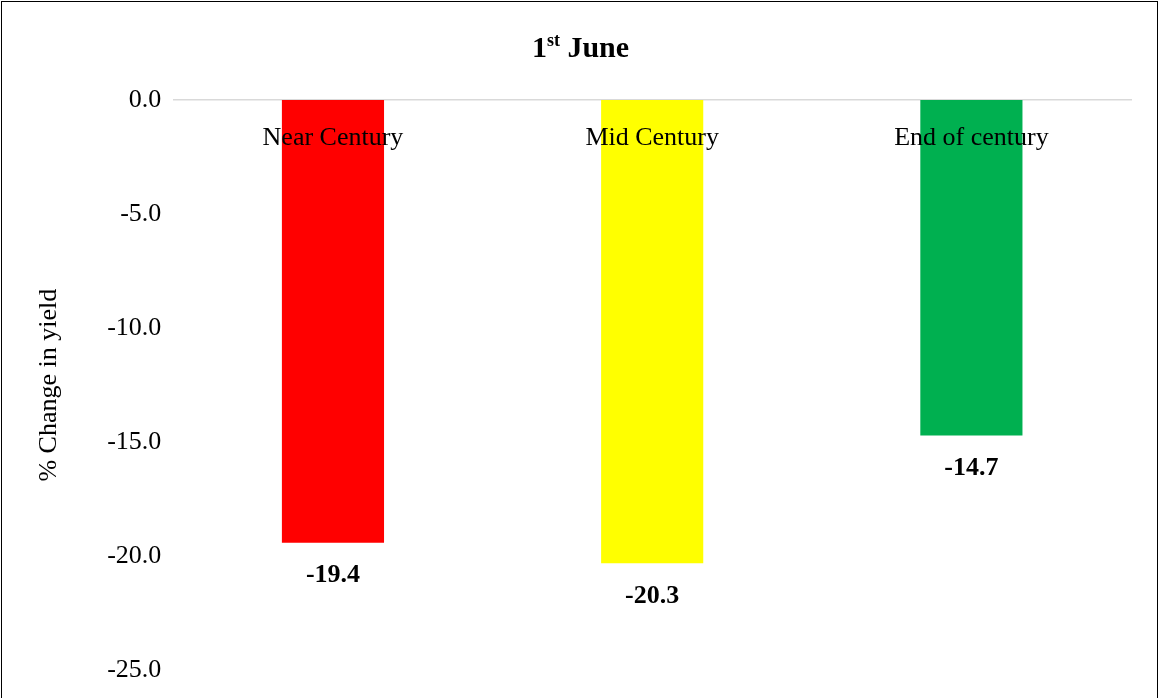 Image resolution: width=1161 pixels, height=698 pixels. I want to click on data-label: -14.7, so click(971, 467).